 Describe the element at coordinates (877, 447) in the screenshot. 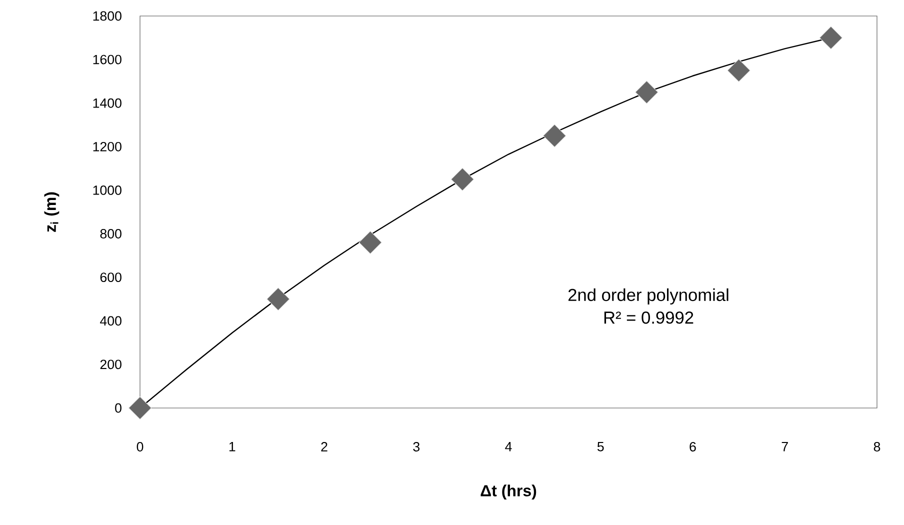

I see `x-tick-label: 8` at that location.